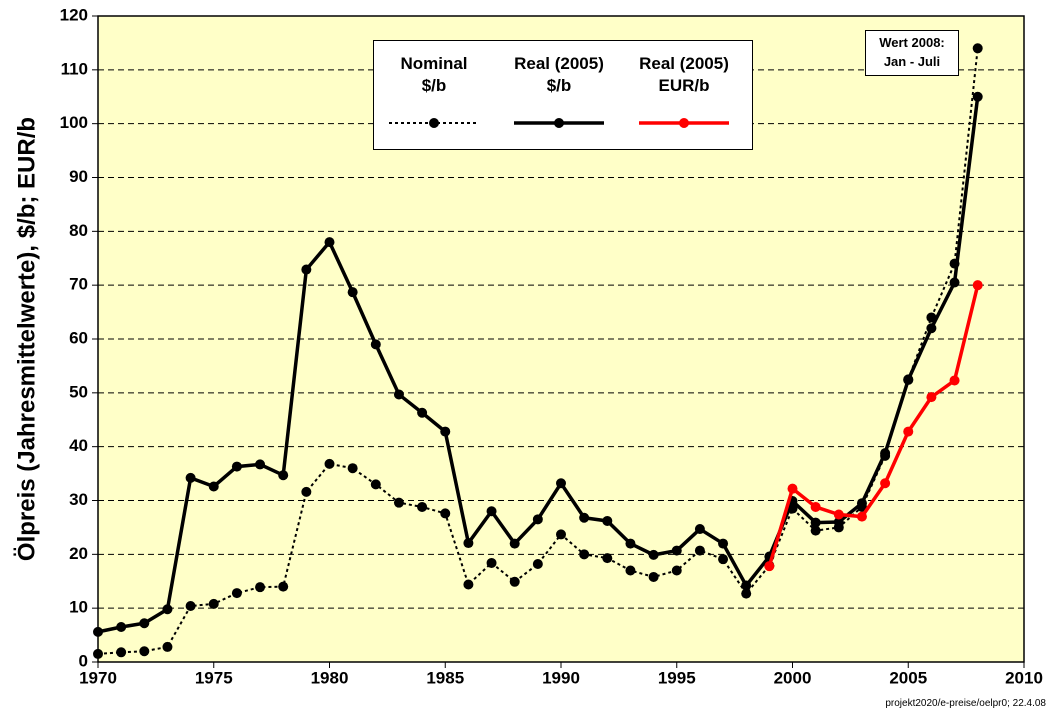 Image resolution: width=1054 pixels, height=711 pixels. I want to click on y-tick-label: 100, so click(74, 122).